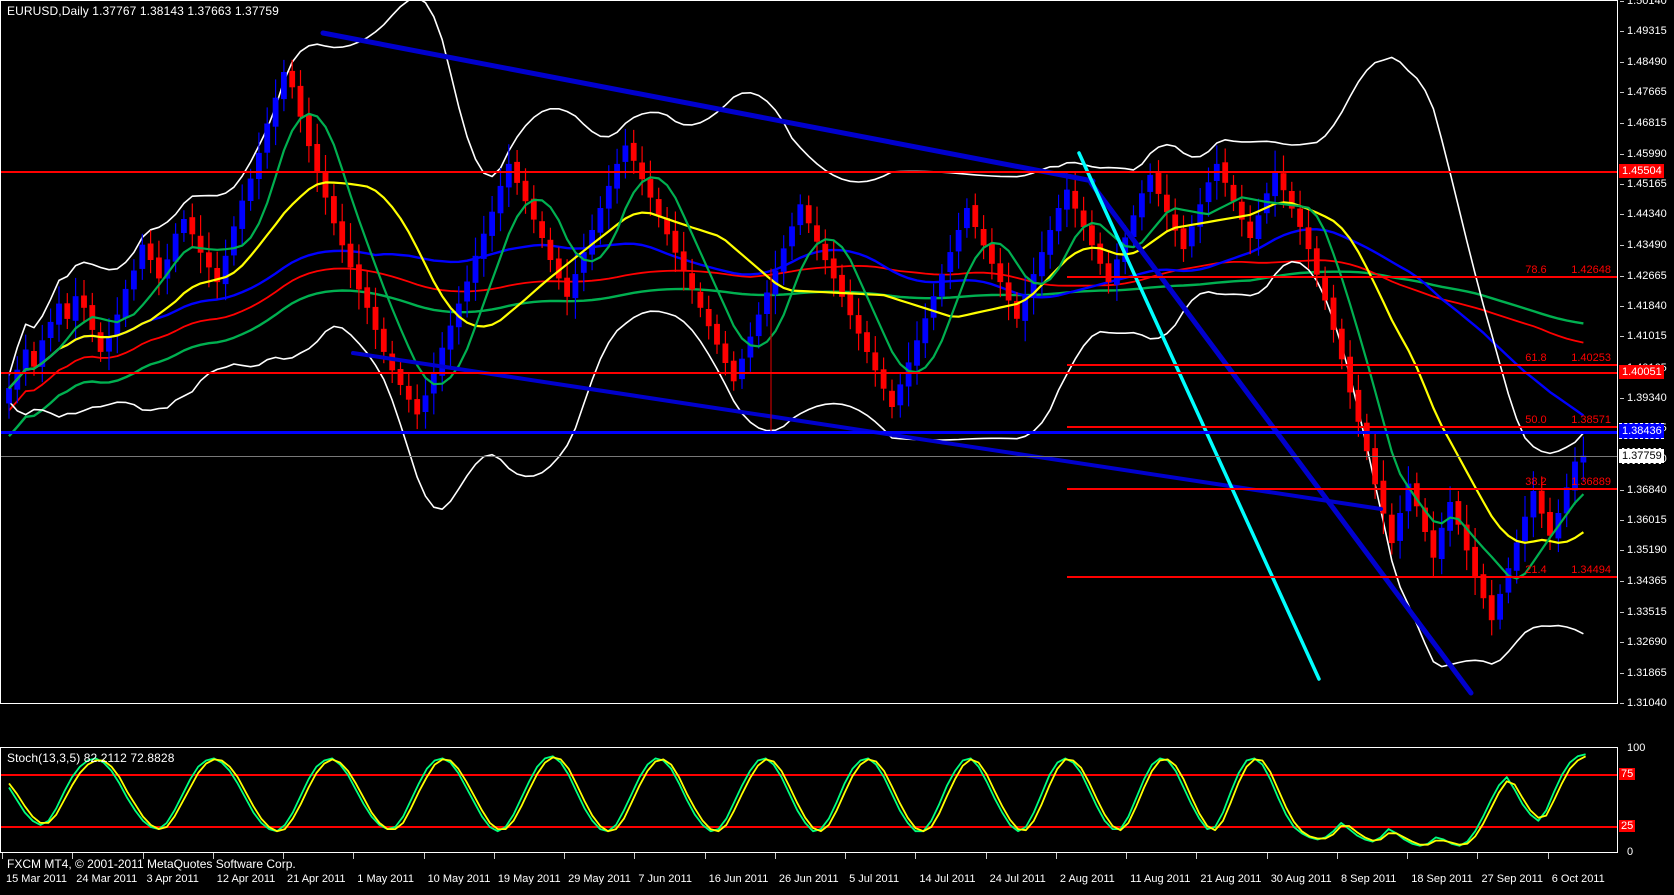 This screenshot has width=1674, height=895. Describe the element at coordinates (1591, 270) in the screenshot. I see `fib-label-price: 1.42648` at that location.